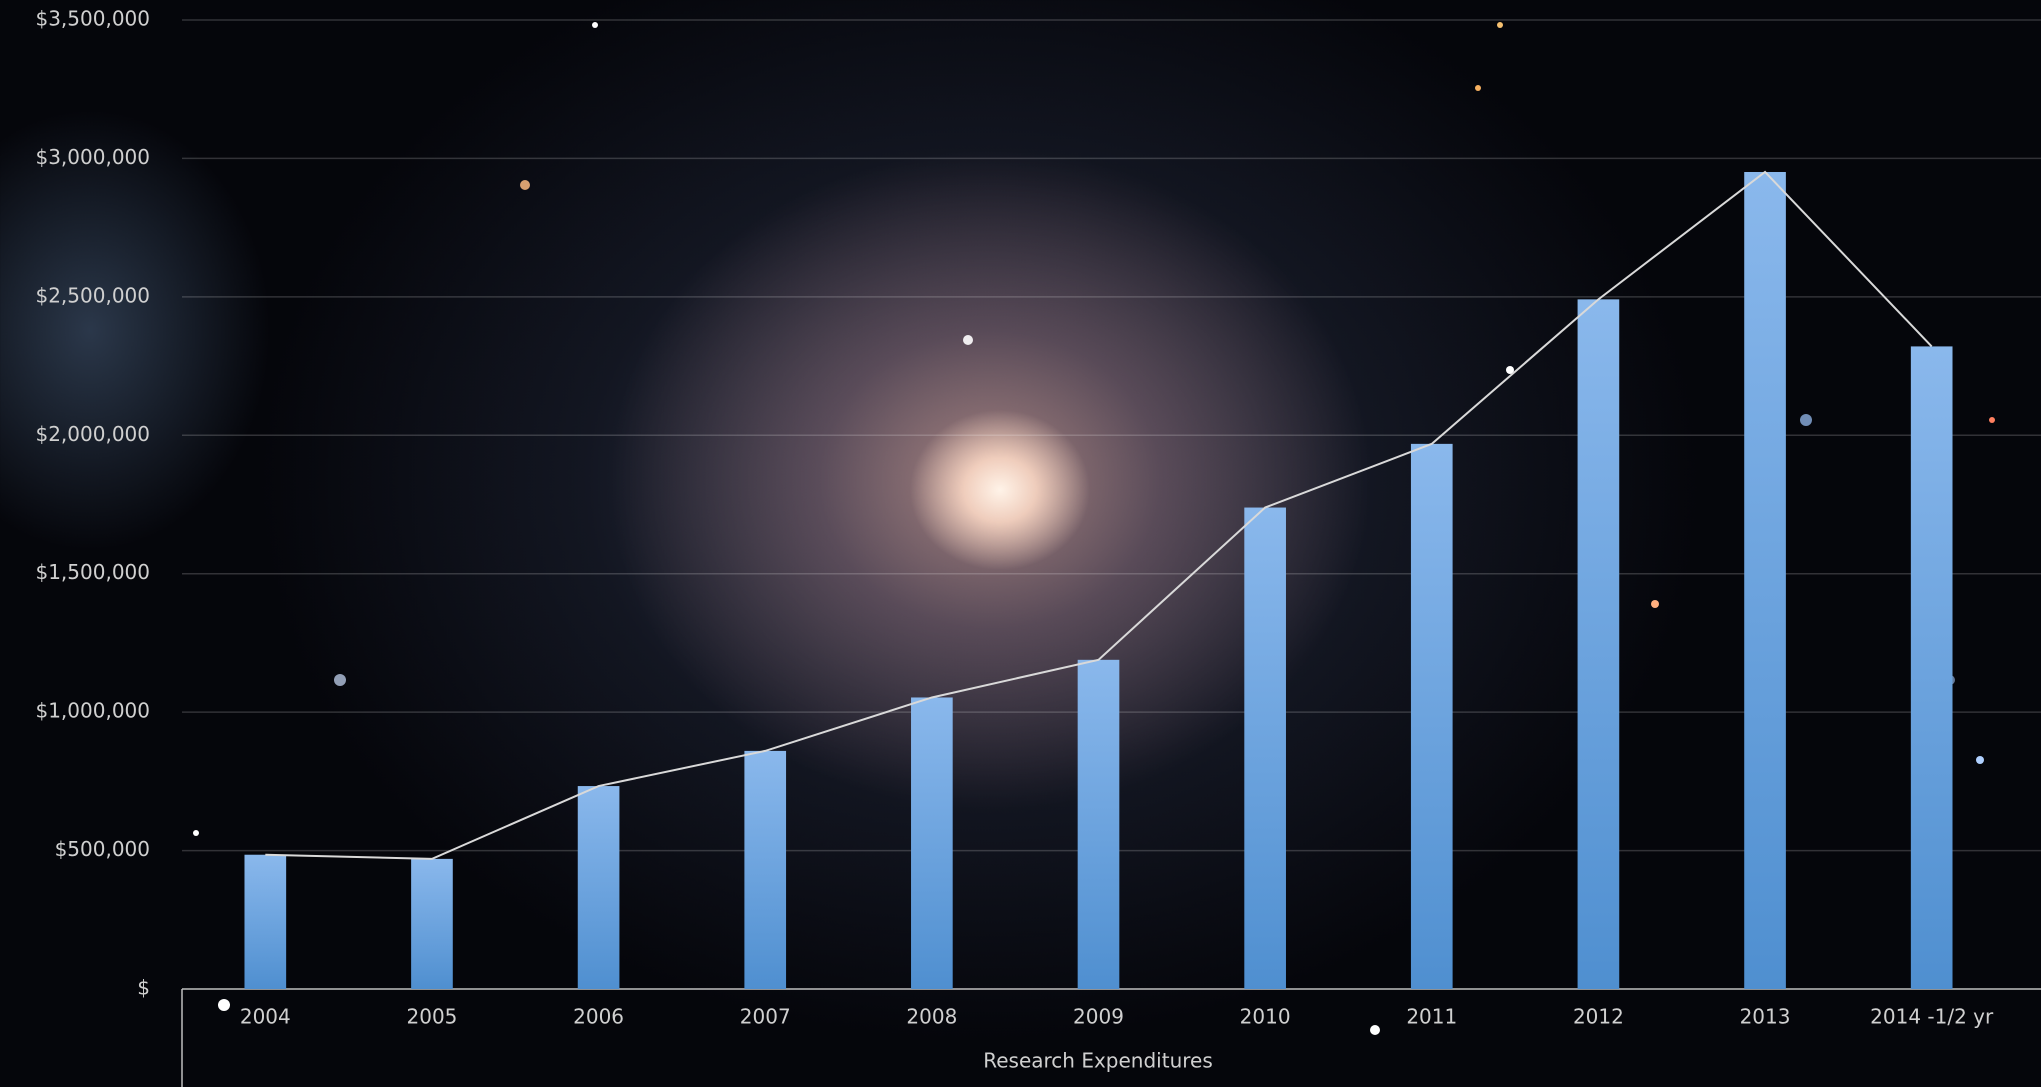 This screenshot has width=2041, height=1087. What do you see at coordinates (92, 295) in the screenshot?
I see `y-tick-label: $2,500,000` at bounding box center [92, 295].